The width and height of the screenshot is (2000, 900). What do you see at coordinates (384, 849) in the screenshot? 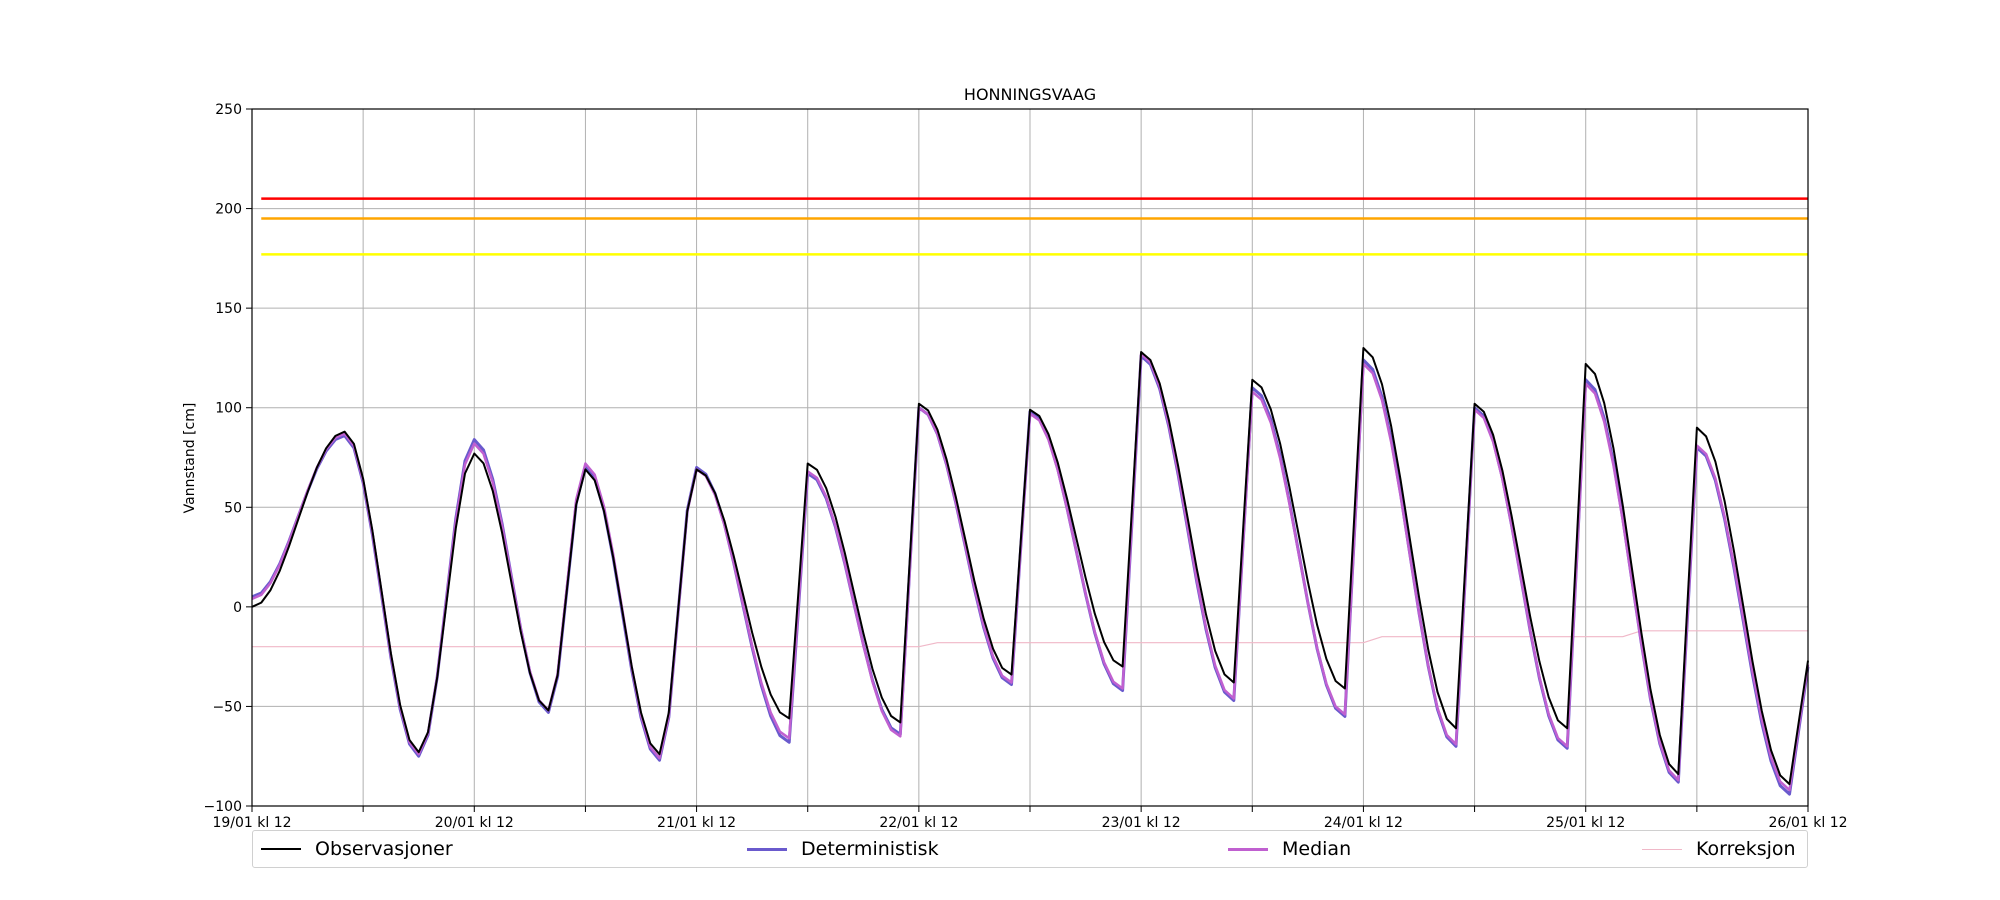
I see `legend-label: Observasjoner` at bounding box center [384, 849].